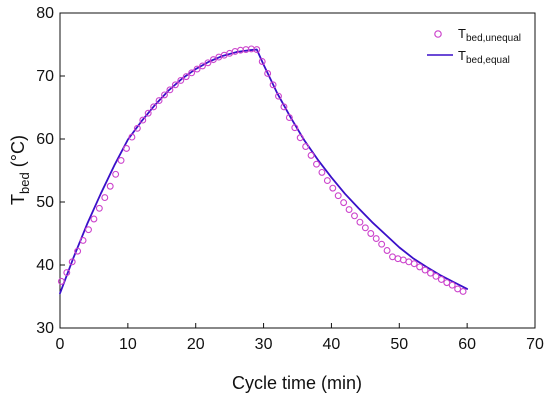 The height and width of the screenshot is (402, 550). Describe the element at coordinates (474, 46) in the screenshot. I see `legend: Tbed,unequal Tbed,equal` at that location.